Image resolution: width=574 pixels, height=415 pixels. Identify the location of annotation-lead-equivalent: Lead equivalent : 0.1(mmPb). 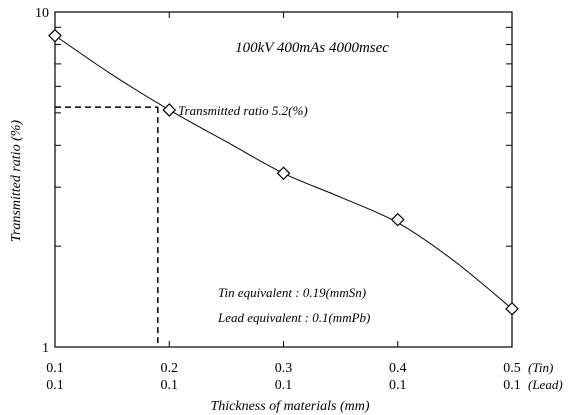
(293, 317).